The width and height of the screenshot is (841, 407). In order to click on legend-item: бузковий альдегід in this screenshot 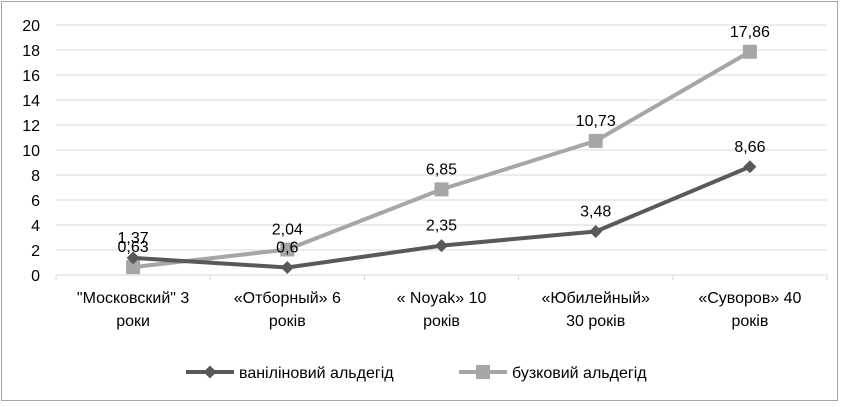, I will do `click(553, 373)`.